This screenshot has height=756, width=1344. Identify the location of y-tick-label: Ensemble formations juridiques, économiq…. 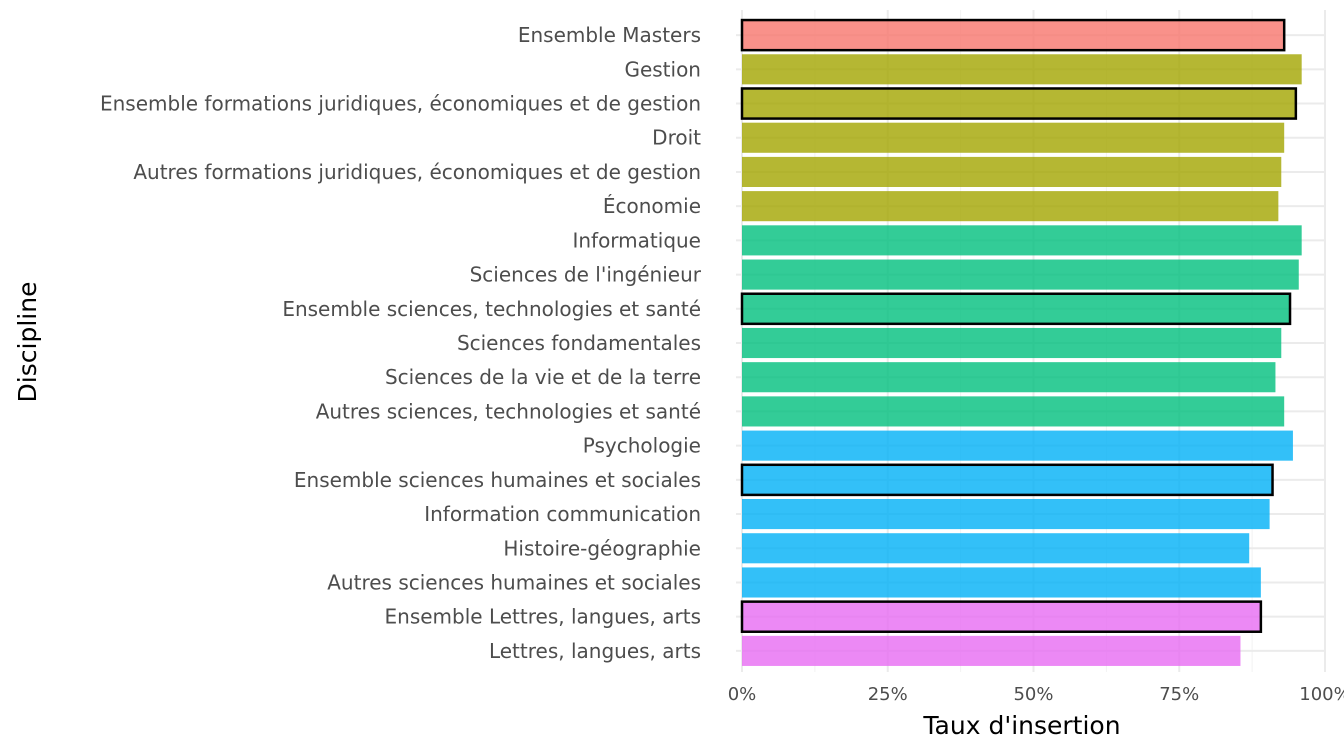
(400, 104).